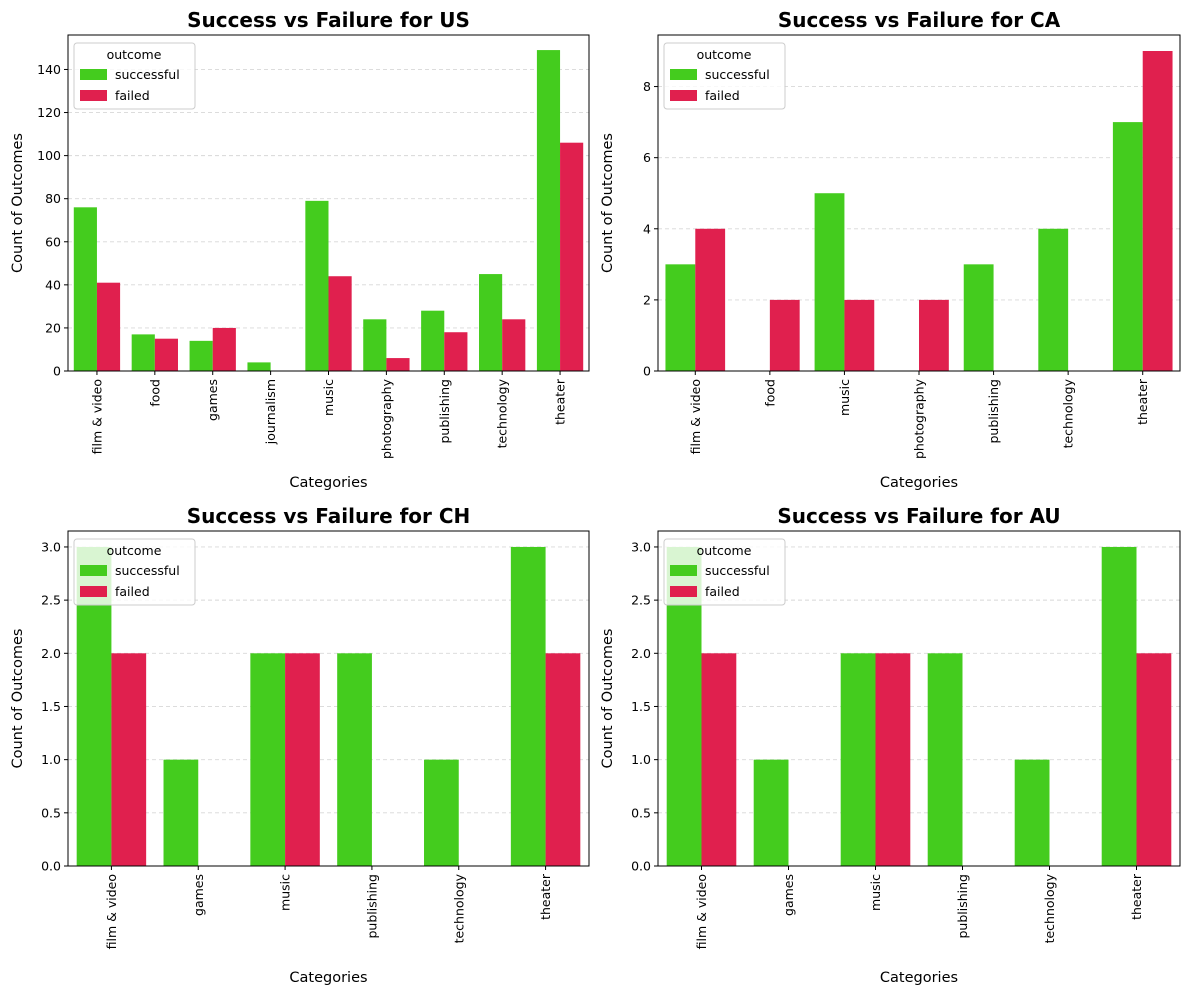 This screenshot has width=1189, height=990. What do you see at coordinates (647, 228) in the screenshot?
I see `y-tick-label: 4` at bounding box center [647, 228].